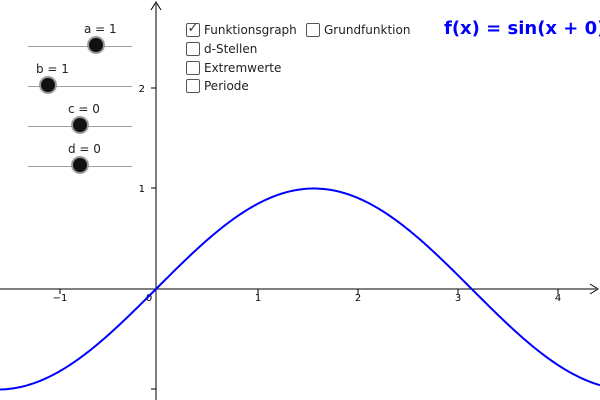 The width and height of the screenshot is (600, 400). What do you see at coordinates (80, 86) in the screenshot?
I see `slider-b-track` at bounding box center [80, 86].